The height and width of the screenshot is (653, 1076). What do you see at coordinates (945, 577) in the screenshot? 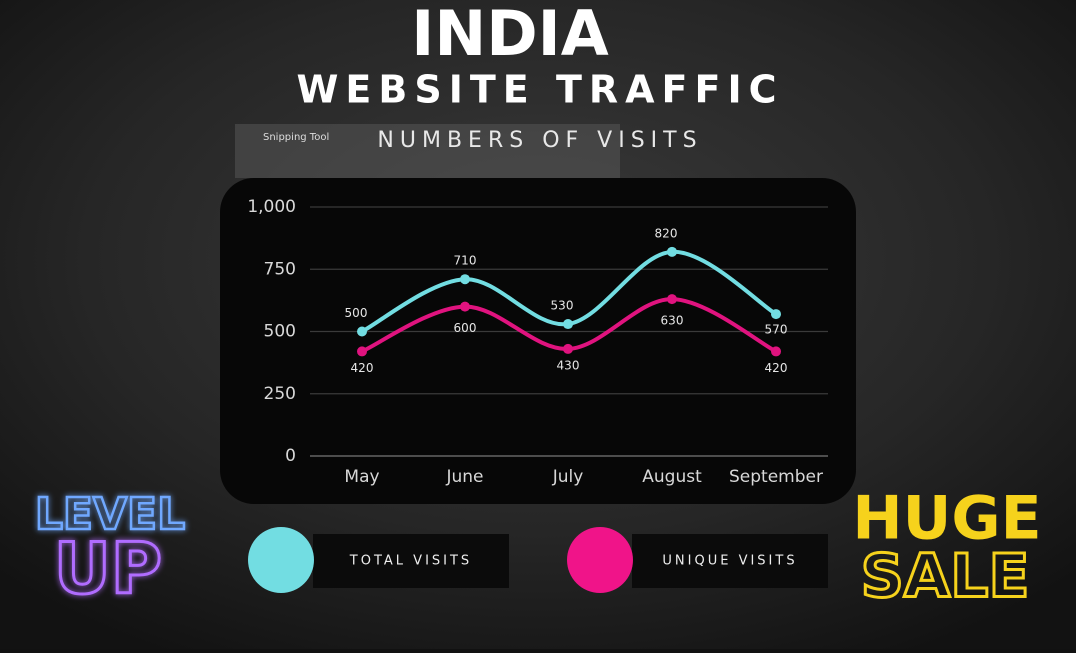
I see `badge-text: SALE` at bounding box center [945, 577].